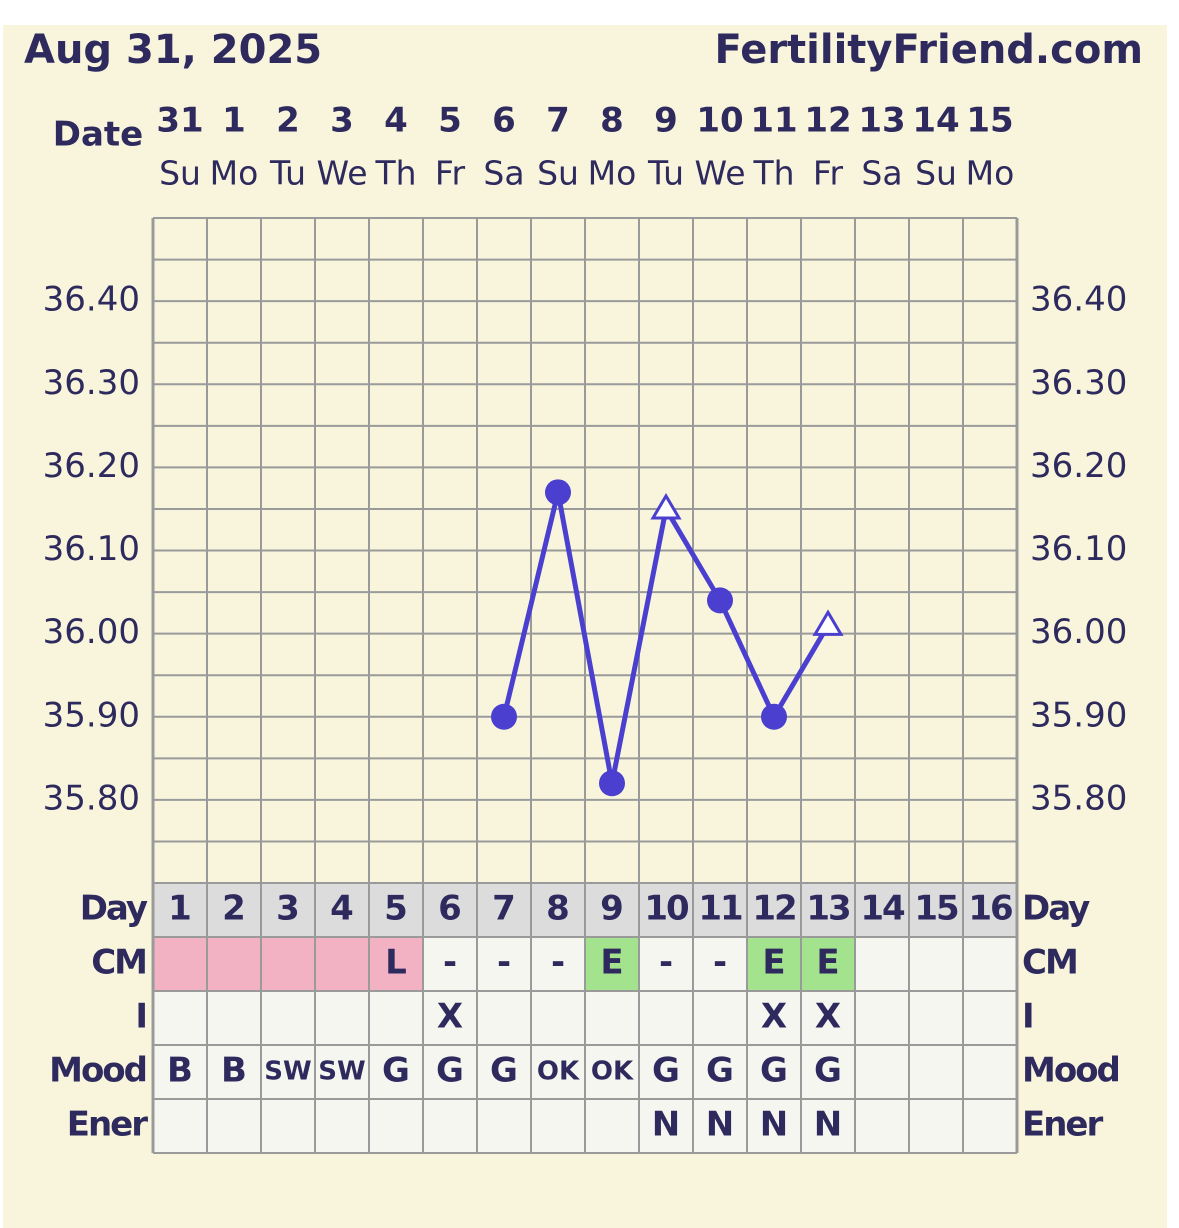 This screenshot has width=1179, height=1228. I want to click on table-cell-text: X, so click(450, 1017).